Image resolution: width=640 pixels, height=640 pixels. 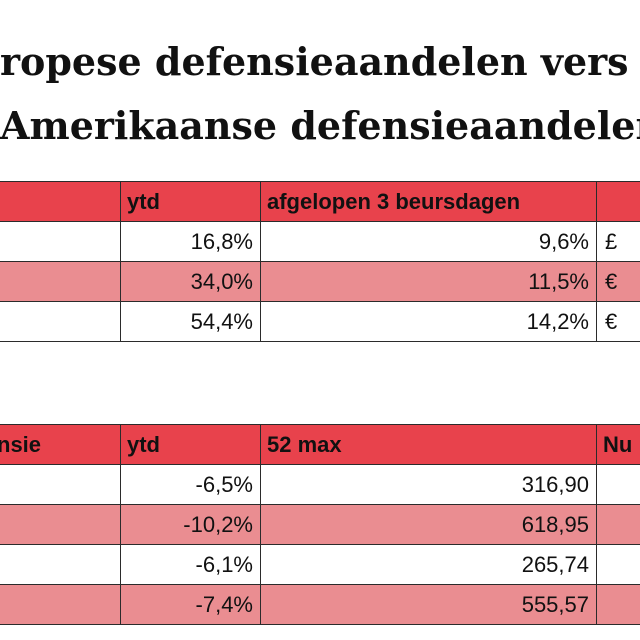 What do you see at coordinates (190, 564) in the screenshot?
I see `table2-ytd-cell: -6,1%` at bounding box center [190, 564].